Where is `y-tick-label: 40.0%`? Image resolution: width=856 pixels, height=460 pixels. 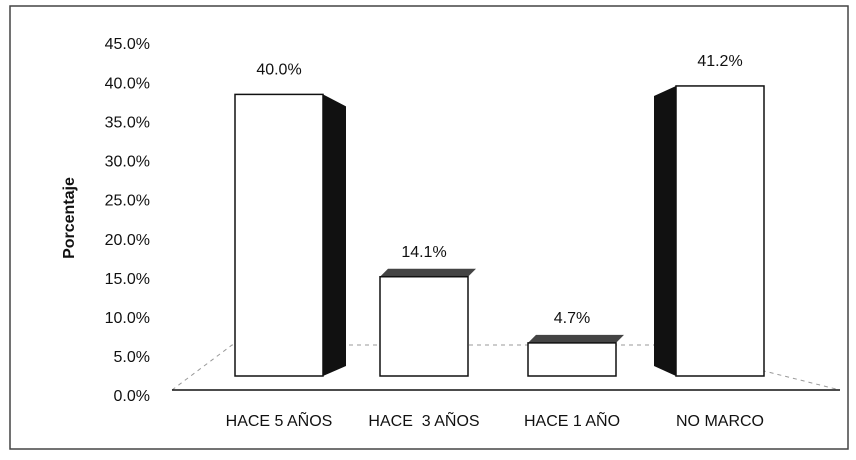
y-tick-label: 40.0% is located at coordinates (127, 83).